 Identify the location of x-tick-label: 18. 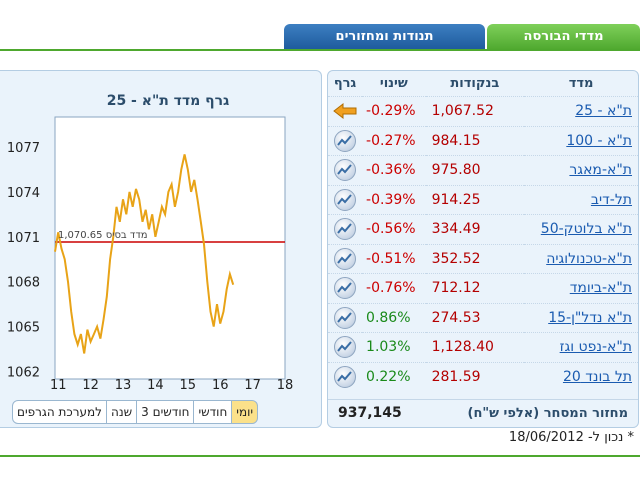
(285, 384).